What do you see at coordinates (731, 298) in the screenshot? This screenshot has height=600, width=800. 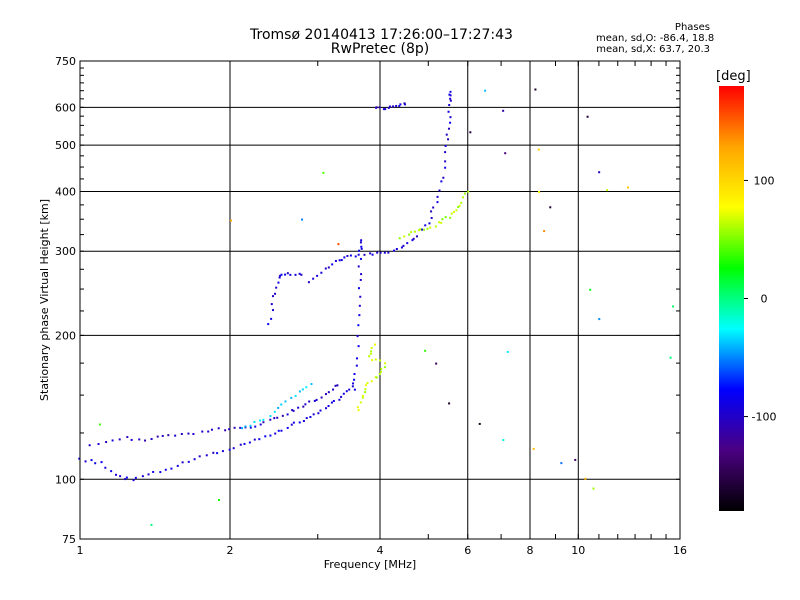 I see `colorbar` at bounding box center [731, 298].